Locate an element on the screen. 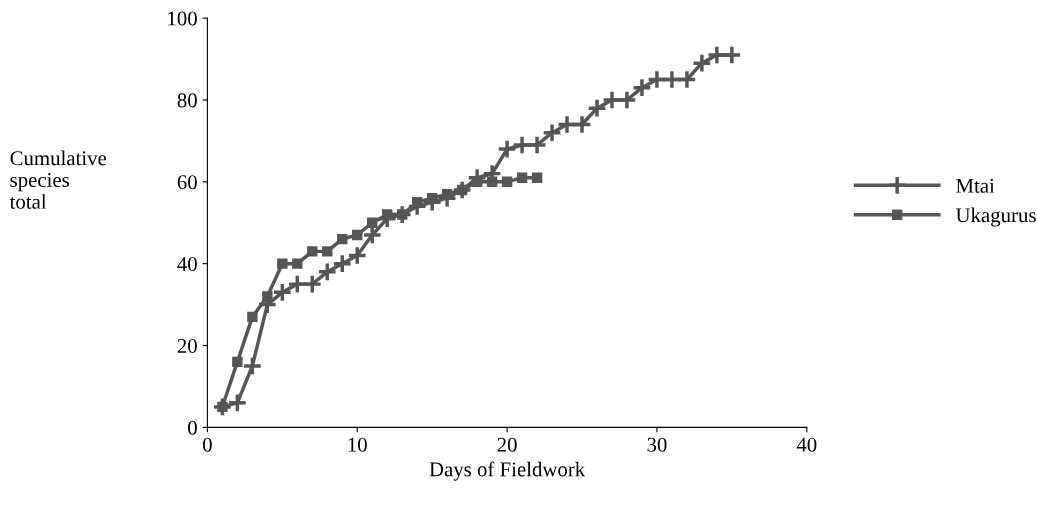  x-axis-title: Days of Fieldwork is located at coordinates (507, 471).